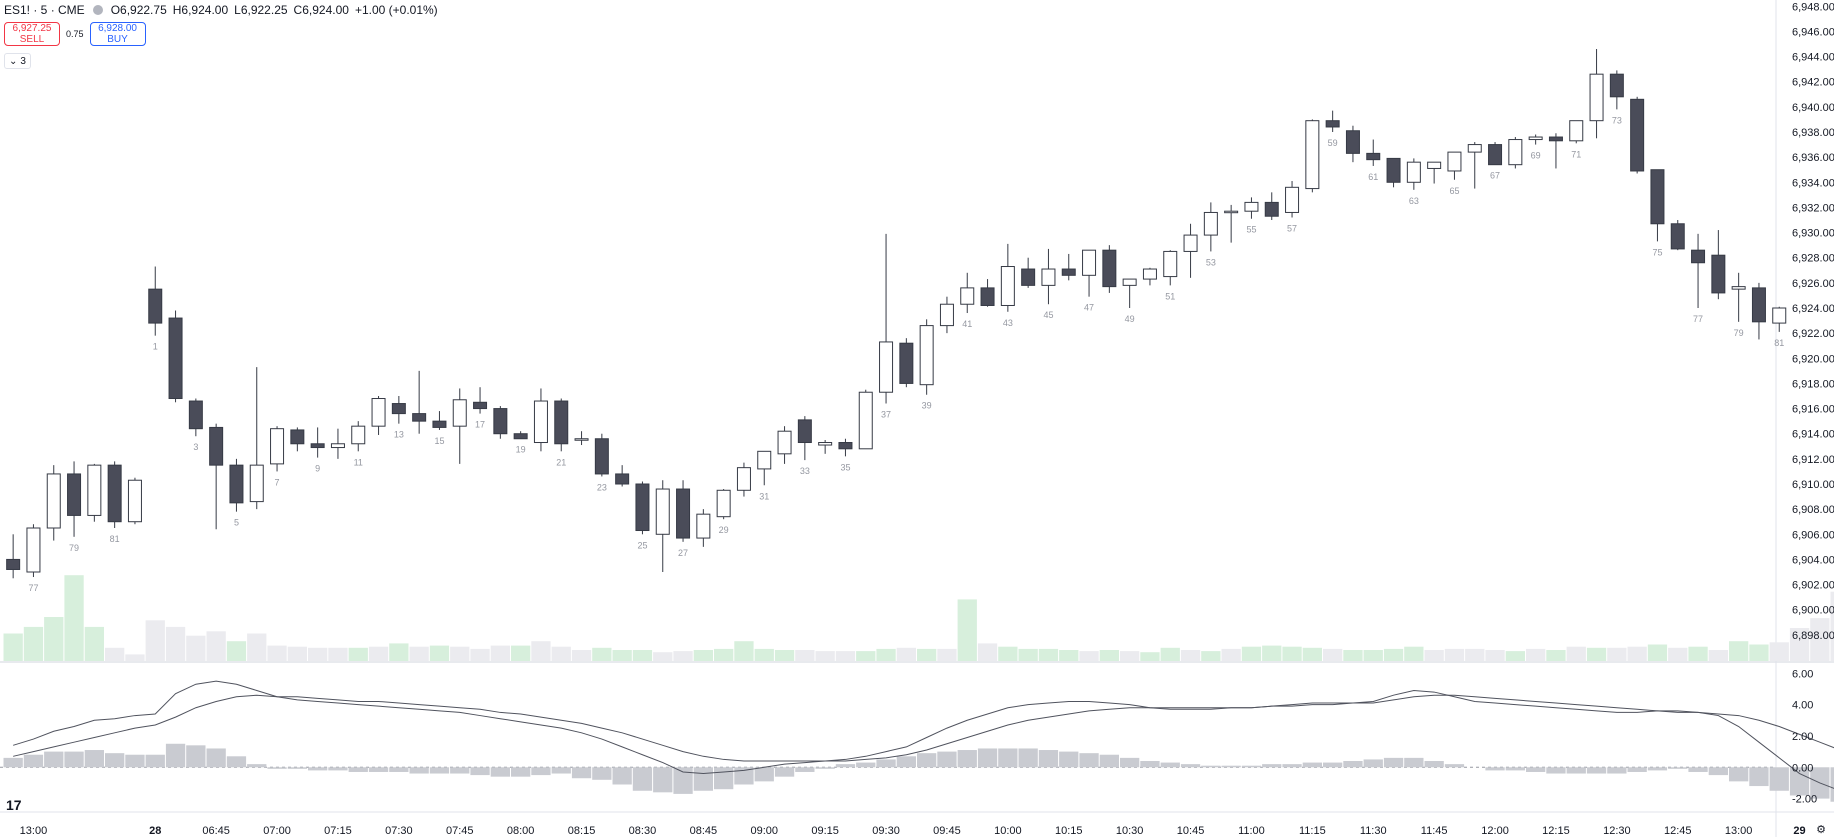 The width and height of the screenshot is (1834, 837). Describe the element at coordinates (845, 467) in the screenshot. I see `bar-number-label: 35` at that location.